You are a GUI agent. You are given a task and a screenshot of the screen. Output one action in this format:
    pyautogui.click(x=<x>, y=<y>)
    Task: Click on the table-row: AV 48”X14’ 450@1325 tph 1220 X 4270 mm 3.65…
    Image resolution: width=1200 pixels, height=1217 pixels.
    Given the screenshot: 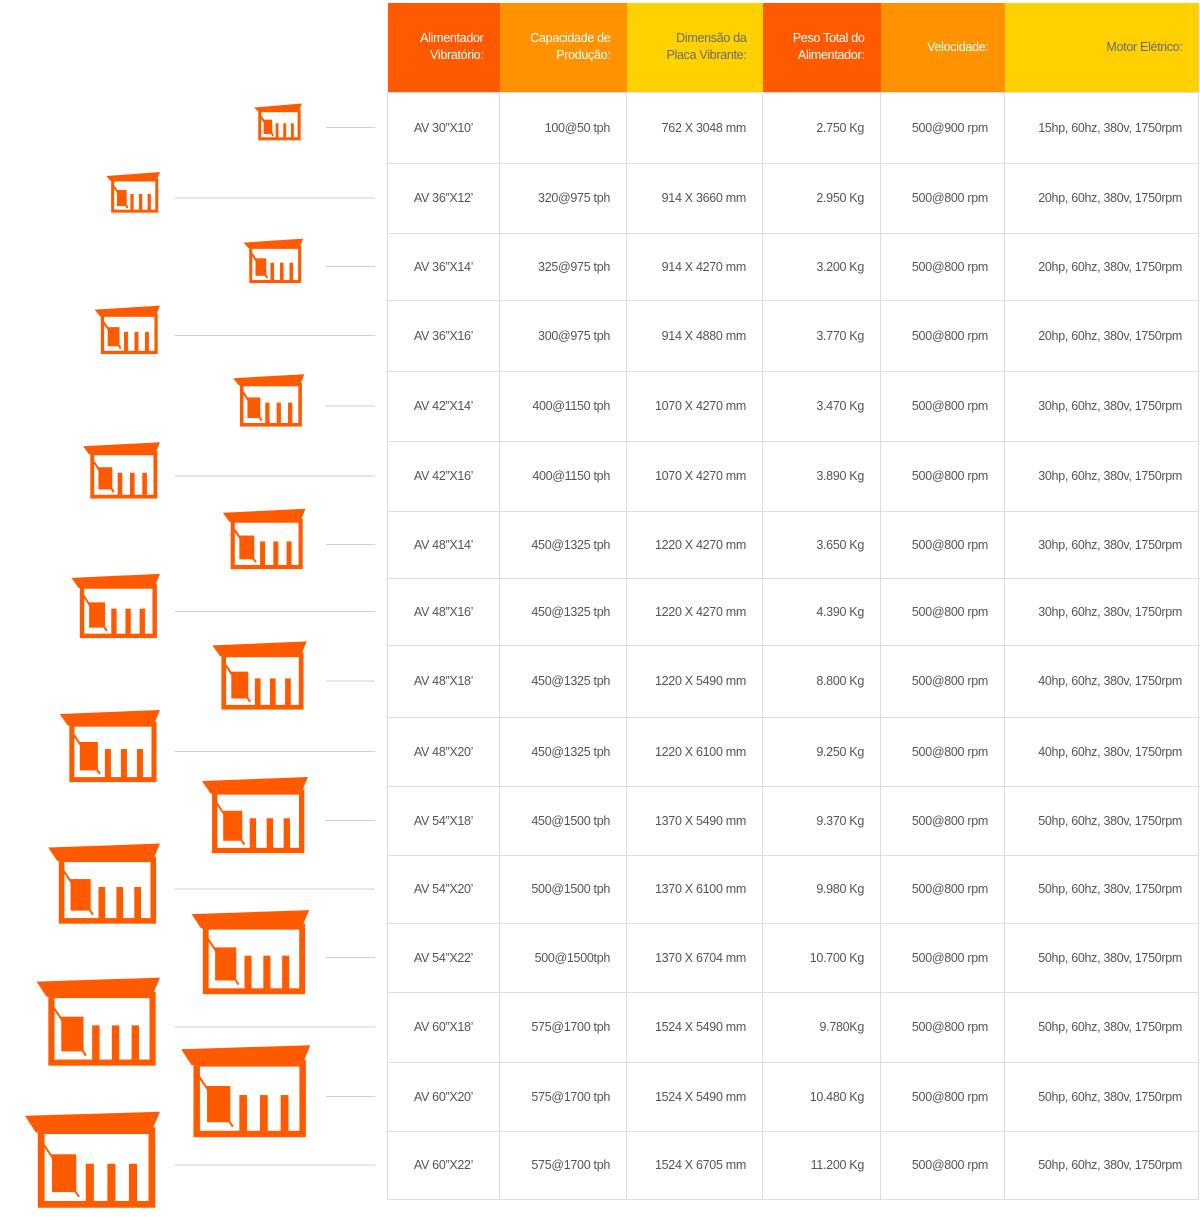 What is the action you would take?
    pyautogui.click(x=793, y=544)
    